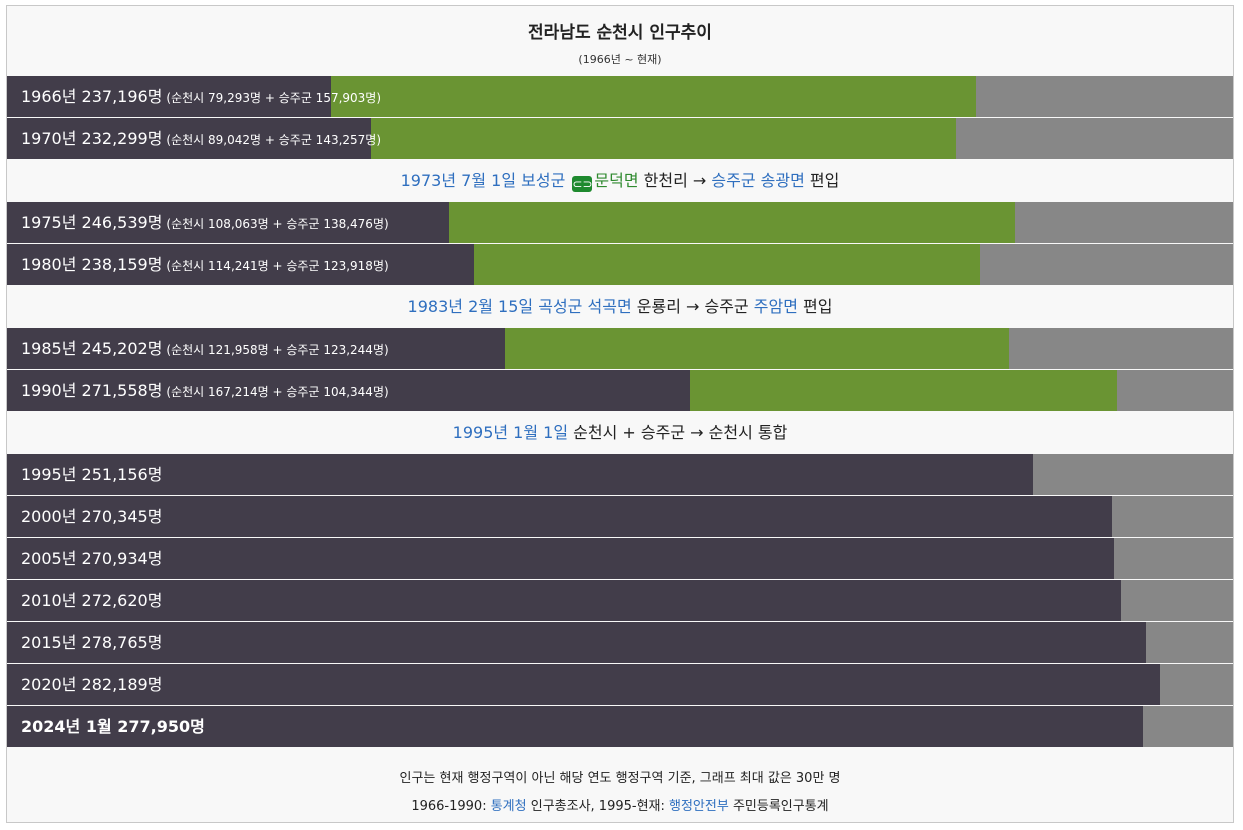  I want to click on chart-subtitle: (1966년 ~ 현재), so click(620, 59).